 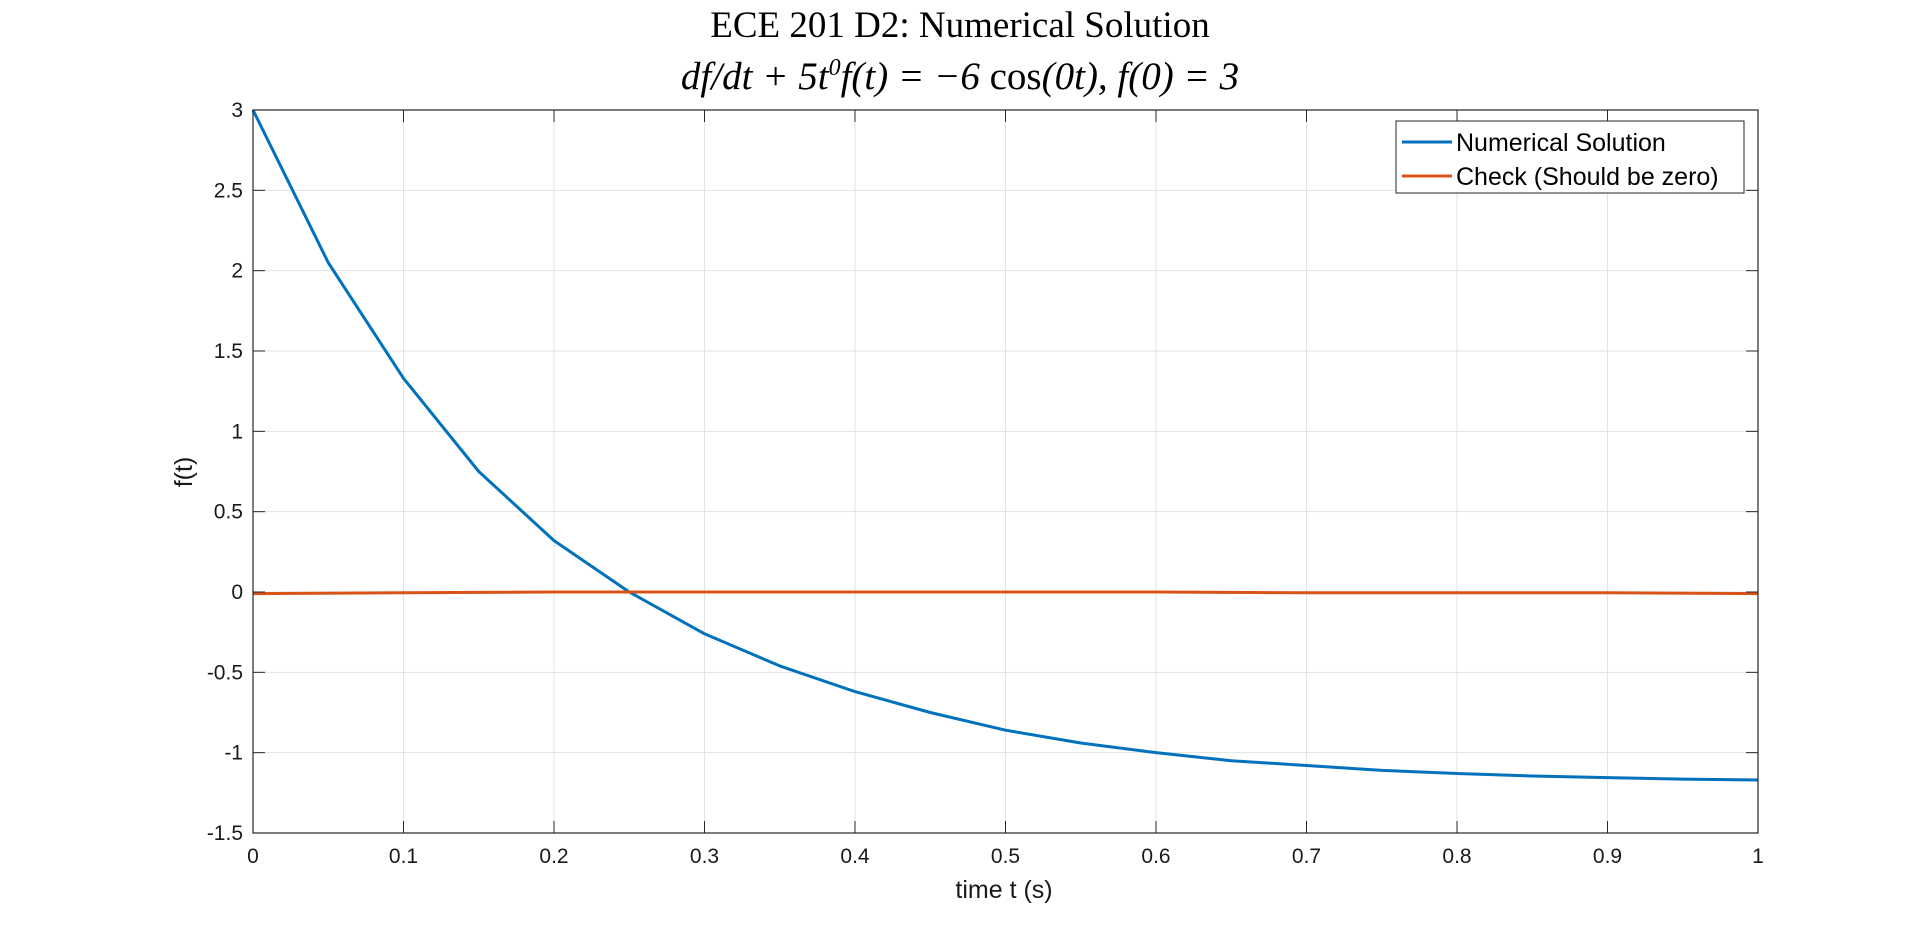 I want to click on chart-subtitle: df/dt + 5t0f(t) = −6 cos(0t), f(0) = 3, so click(x=960, y=76).